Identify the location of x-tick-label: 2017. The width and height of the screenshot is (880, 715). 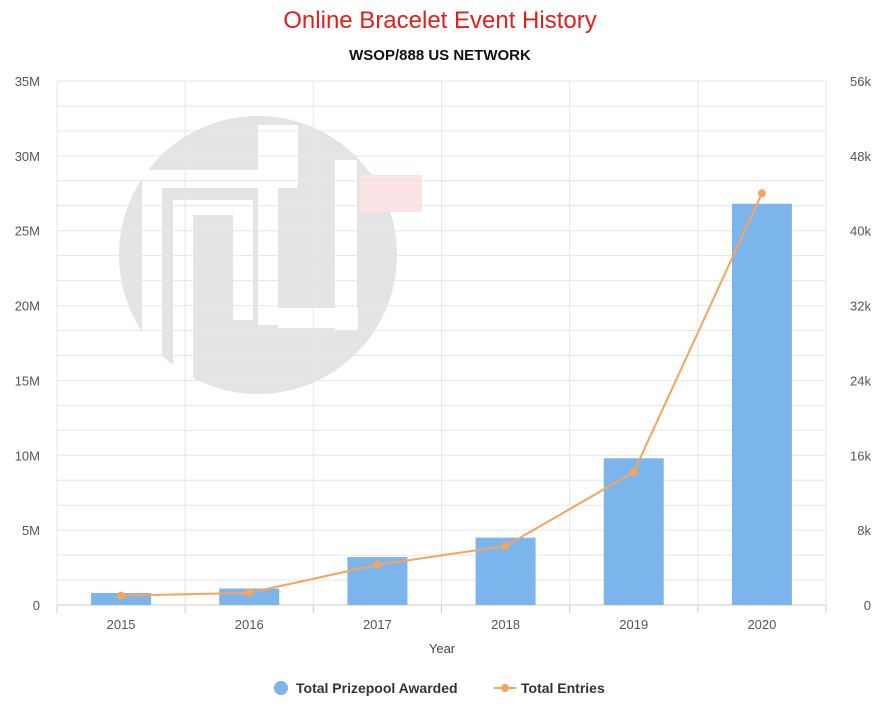
(377, 624).